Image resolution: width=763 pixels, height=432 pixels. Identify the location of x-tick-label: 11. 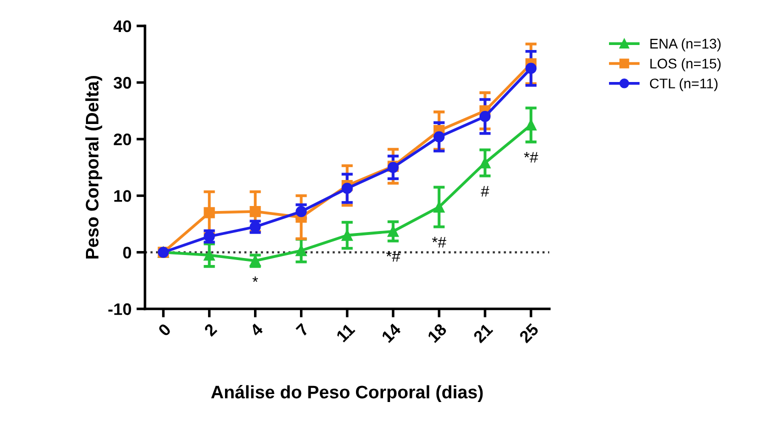
(346, 332).